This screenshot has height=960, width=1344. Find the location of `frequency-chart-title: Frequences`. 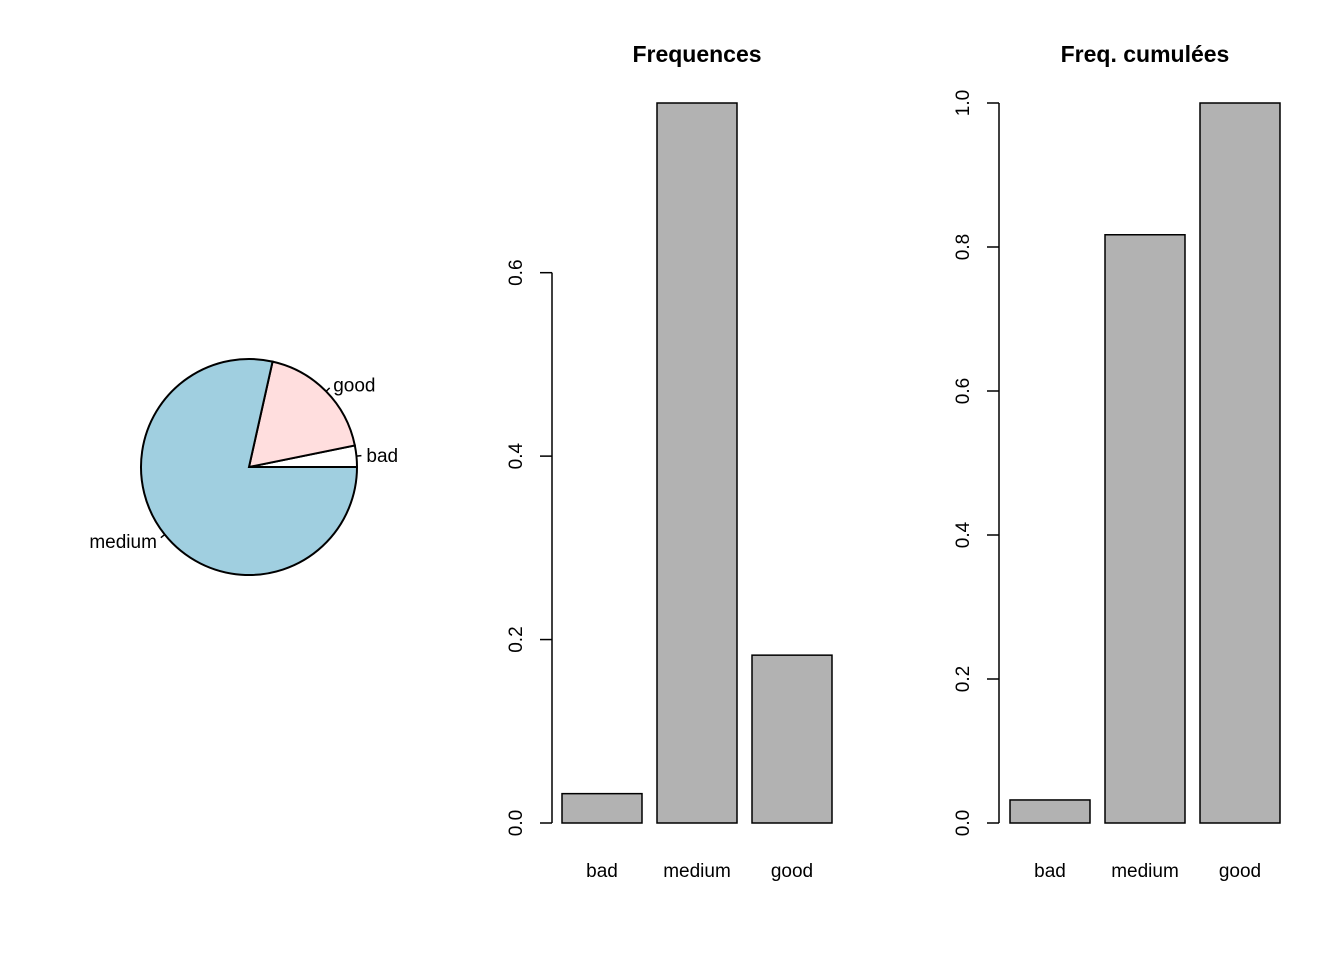

frequency-chart-title: Frequences is located at coordinates (696, 54).